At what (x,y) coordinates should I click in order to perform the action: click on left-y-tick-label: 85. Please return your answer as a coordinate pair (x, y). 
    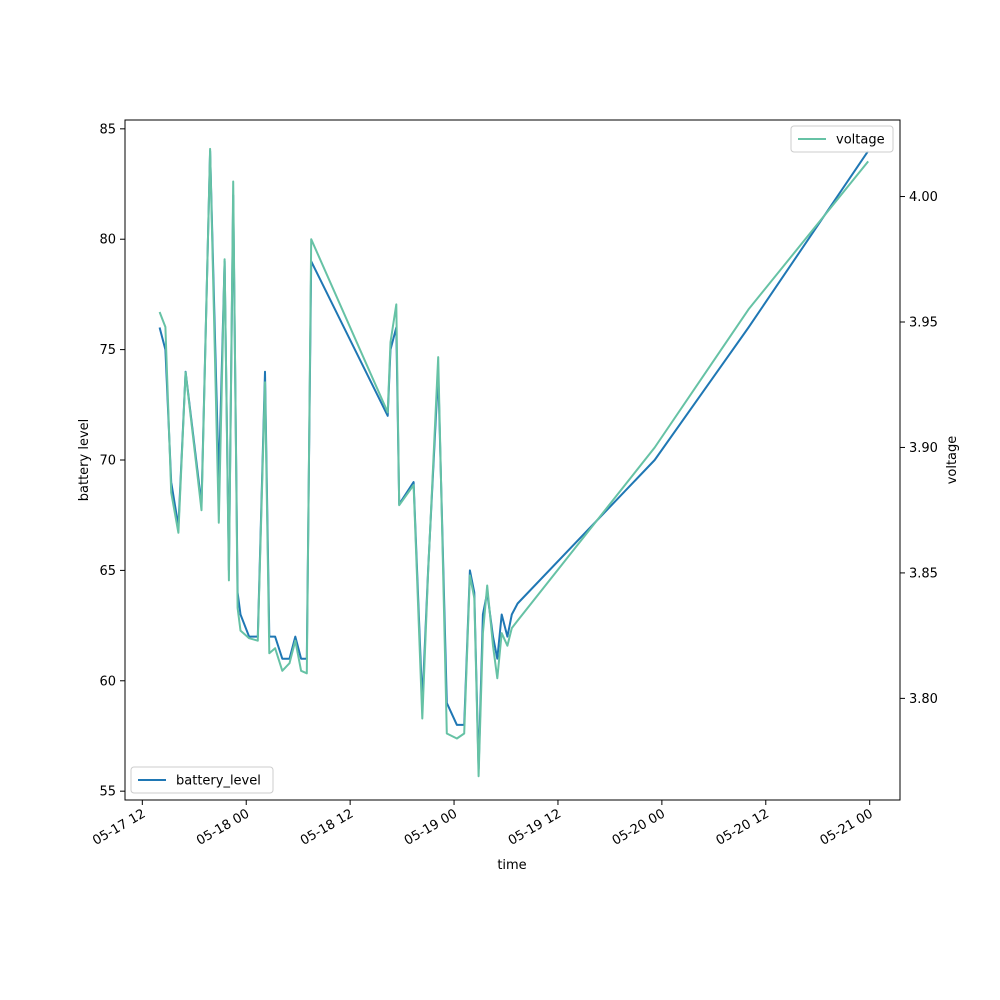
    Looking at the image, I should click on (107, 129).